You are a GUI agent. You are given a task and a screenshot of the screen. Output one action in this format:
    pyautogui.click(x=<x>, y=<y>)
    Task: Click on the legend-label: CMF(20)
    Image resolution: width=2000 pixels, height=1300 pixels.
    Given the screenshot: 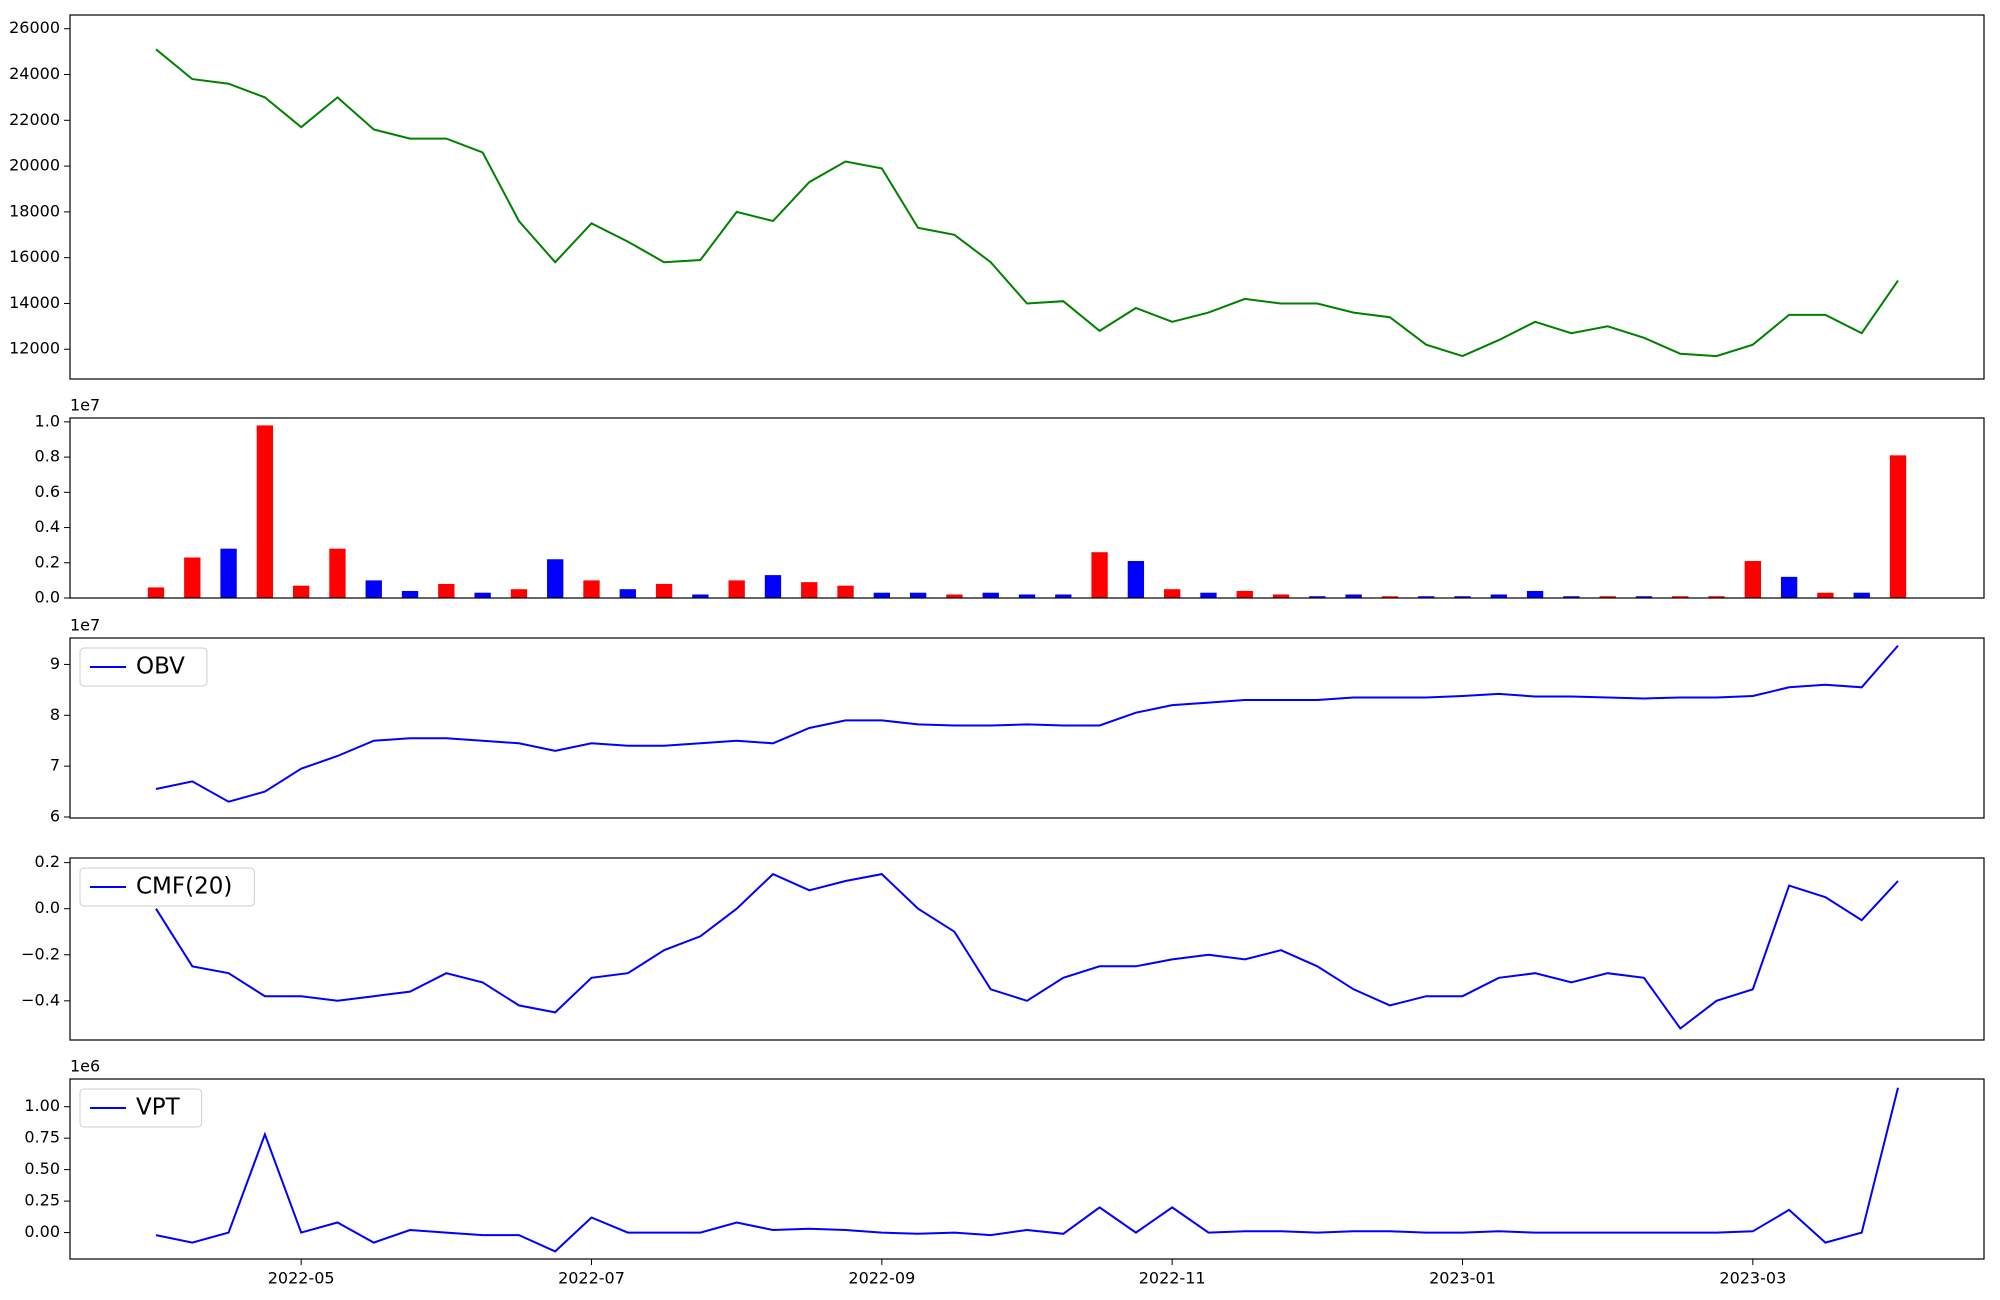 What is the action you would take?
    pyautogui.click(x=184, y=887)
    